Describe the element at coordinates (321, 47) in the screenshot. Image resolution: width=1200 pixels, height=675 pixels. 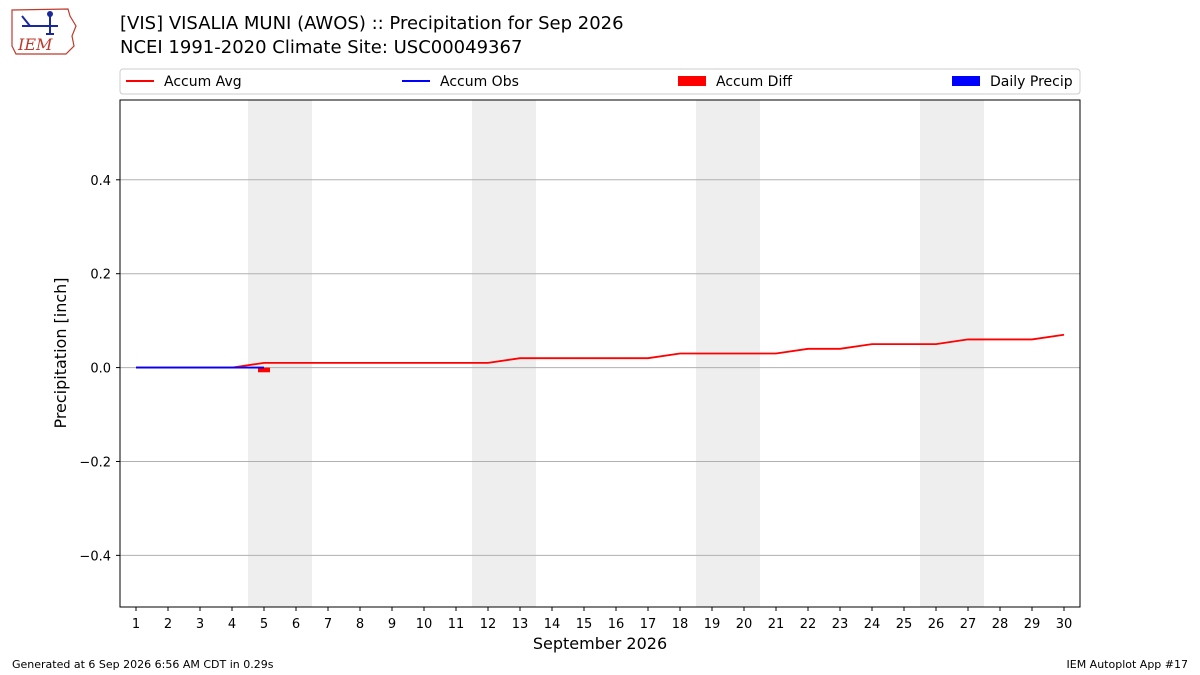
I see `chart-subtitle: NCEI 1991-2020 Climate Site: USC00049367` at that location.